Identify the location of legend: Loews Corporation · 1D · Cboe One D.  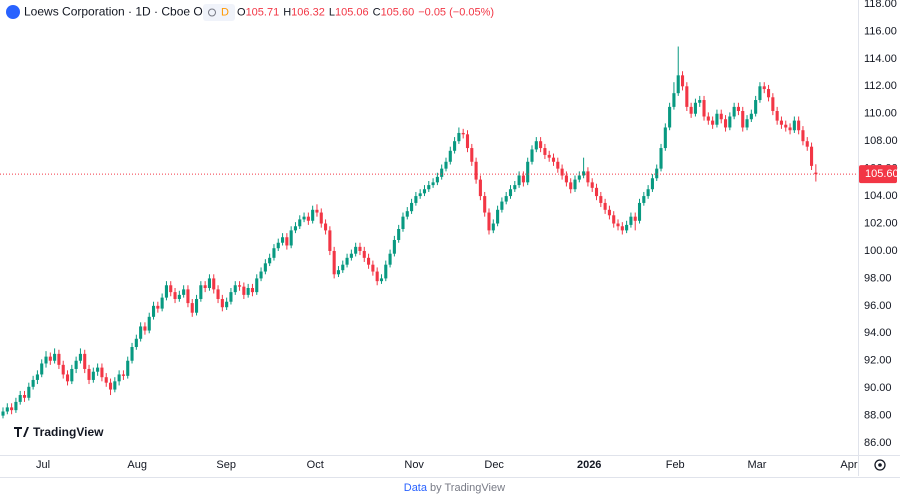
(120, 12).